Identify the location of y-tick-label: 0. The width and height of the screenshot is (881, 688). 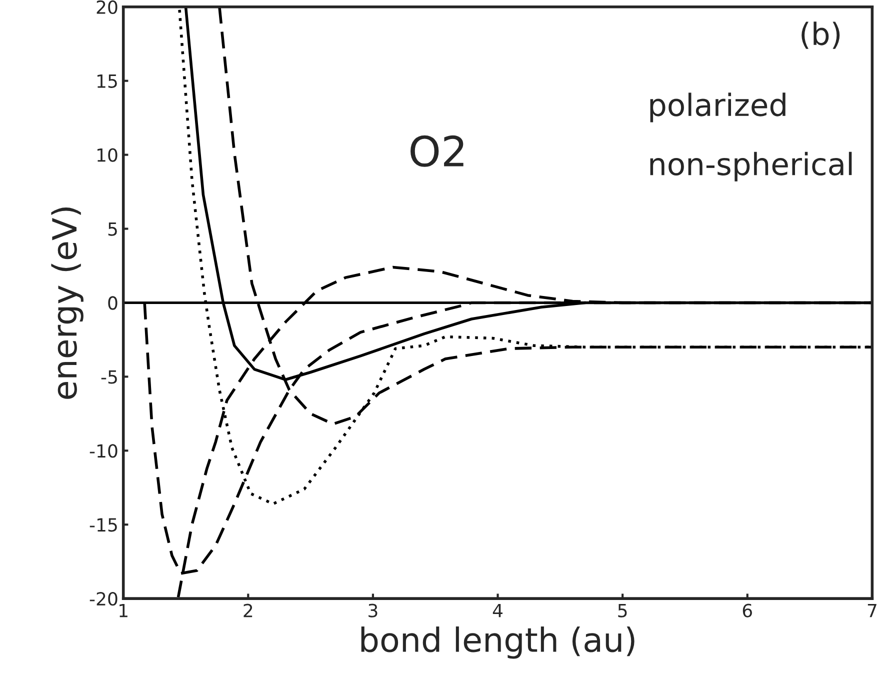
(113, 303).